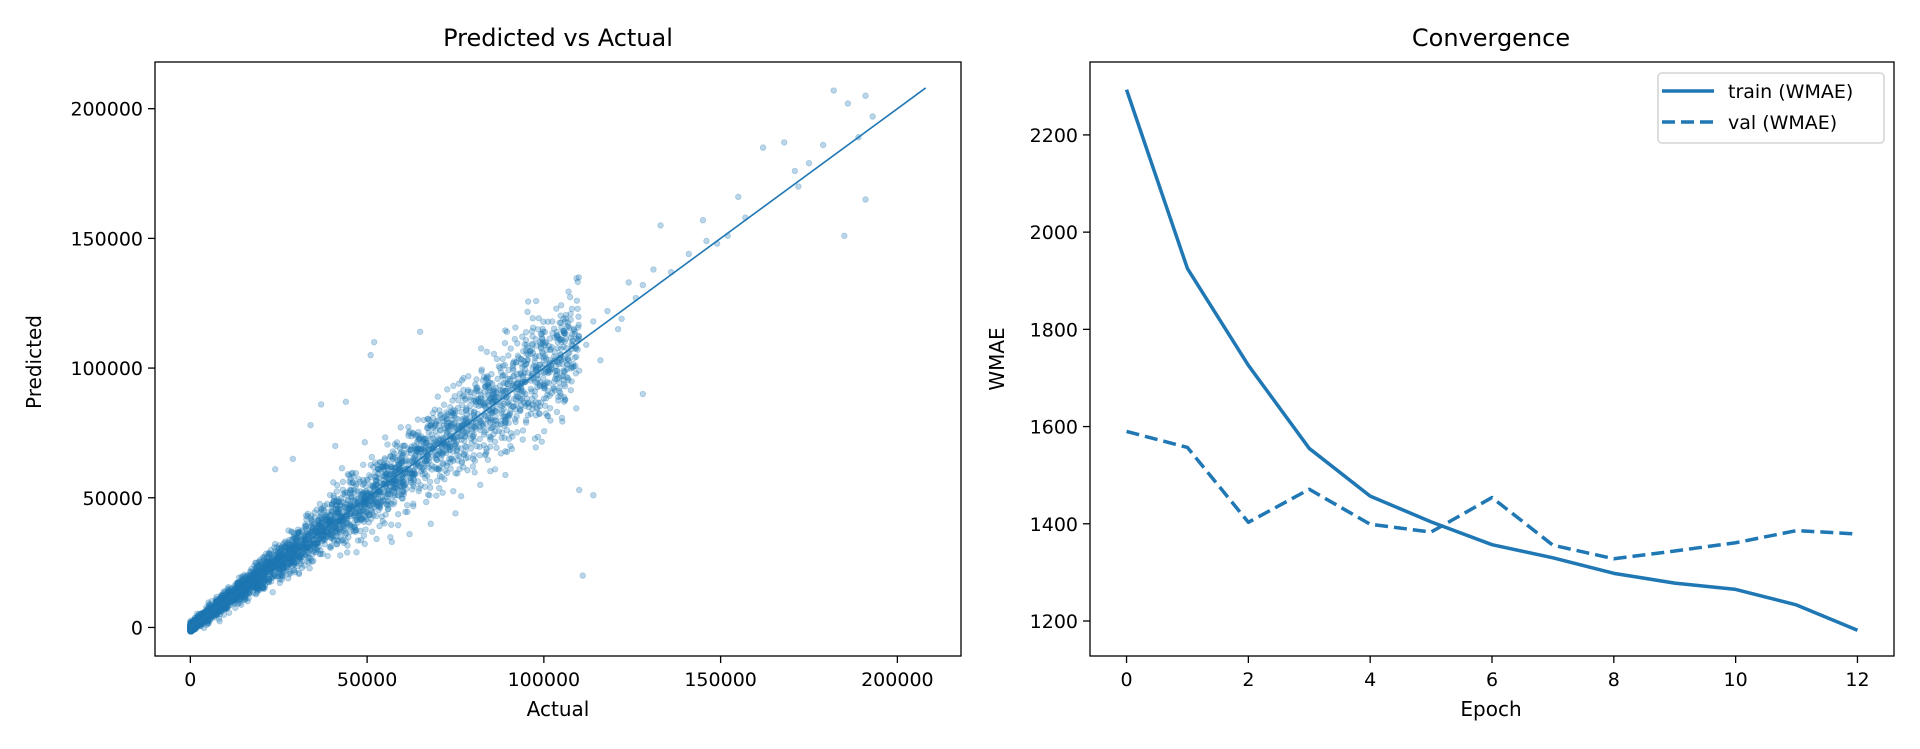  Describe the element at coordinates (544, 680) in the screenshot. I see `scatter-x-tick-label: 100000` at that location.